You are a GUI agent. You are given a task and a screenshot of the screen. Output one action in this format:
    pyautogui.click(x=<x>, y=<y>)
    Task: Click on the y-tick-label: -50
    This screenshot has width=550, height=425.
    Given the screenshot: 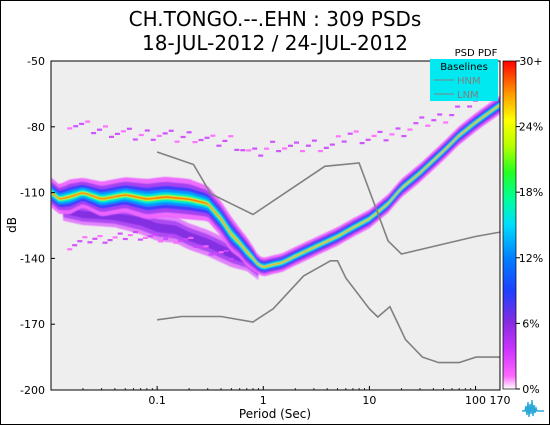 What is the action you would take?
    pyautogui.click(x=36, y=61)
    